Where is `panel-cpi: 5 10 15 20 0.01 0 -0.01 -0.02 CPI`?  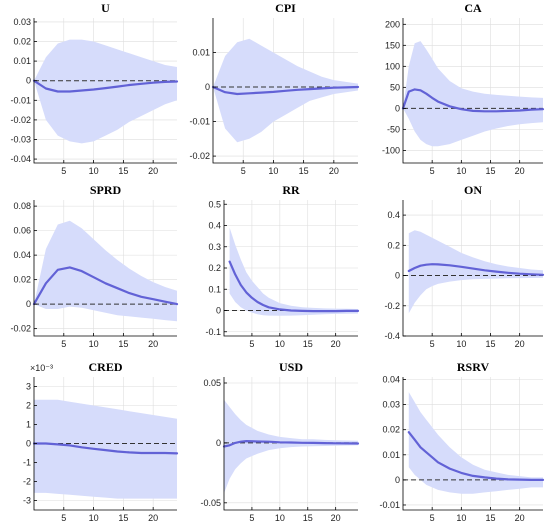 panel-cpi: 5 10 15 20 0.01 0 -0.01 -0.02 CPI is located at coordinates (274, 88).